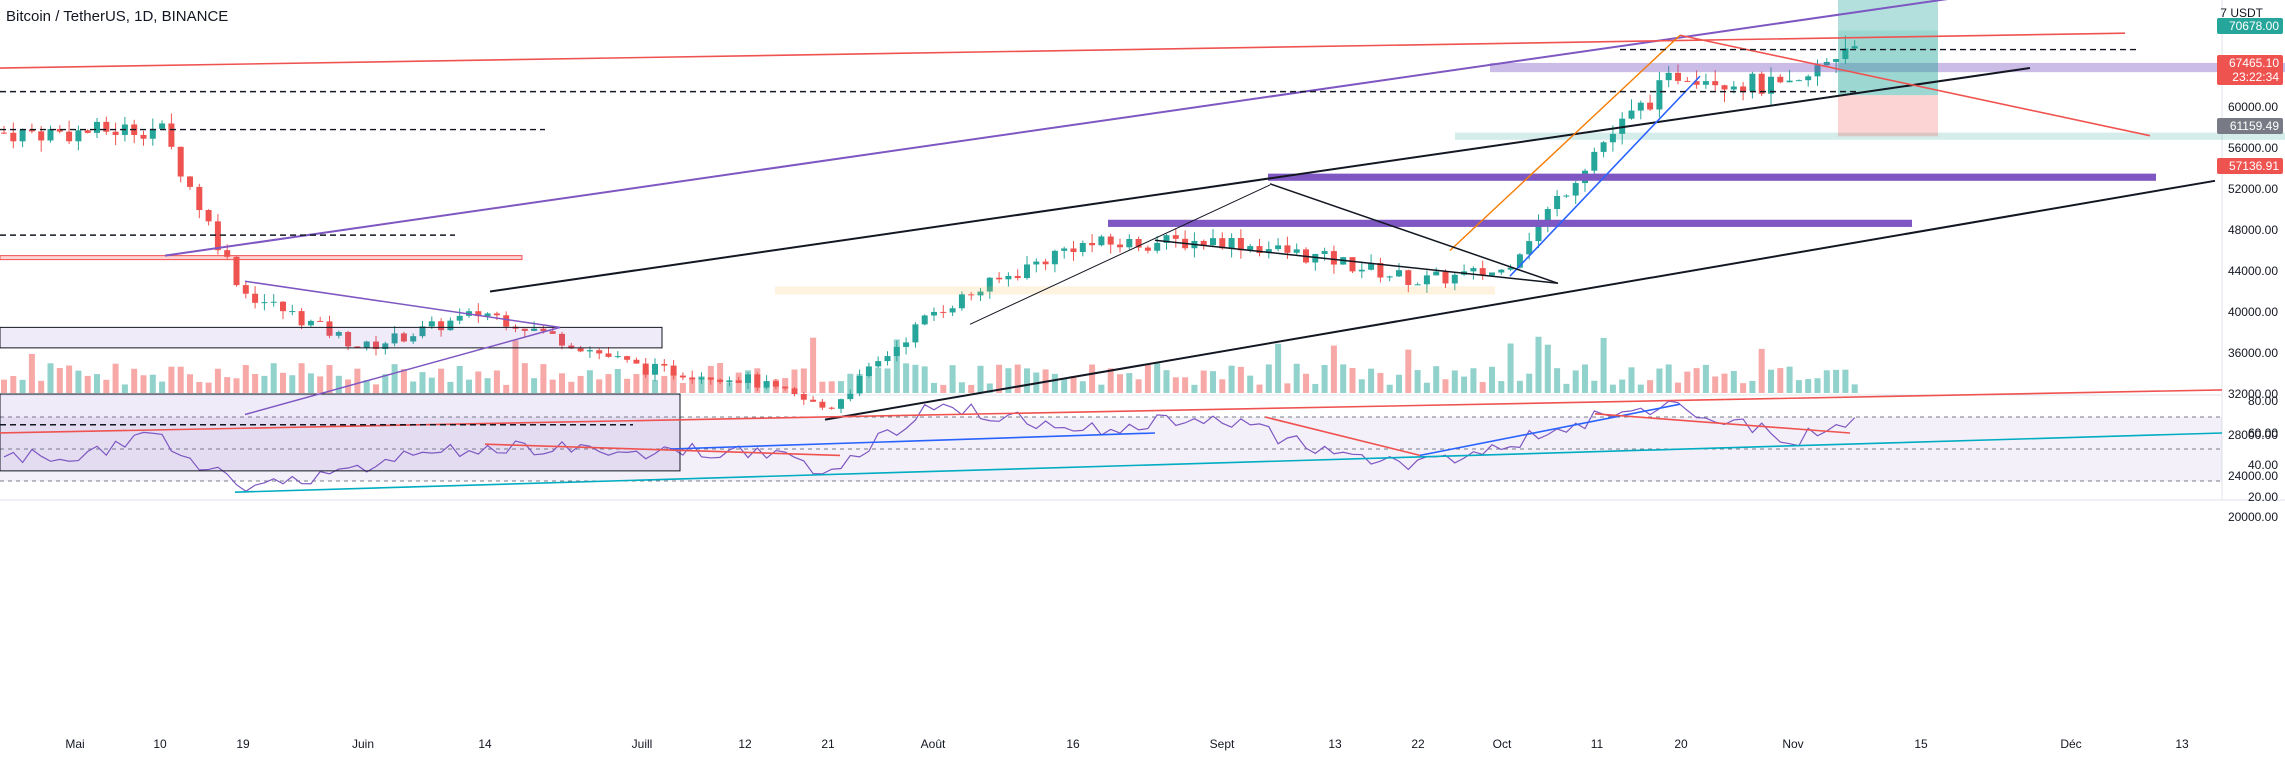  What do you see at coordinates (933, 744) in the screenshot?
I see `date-tick-label: Août` at bounding box center [933, 744].